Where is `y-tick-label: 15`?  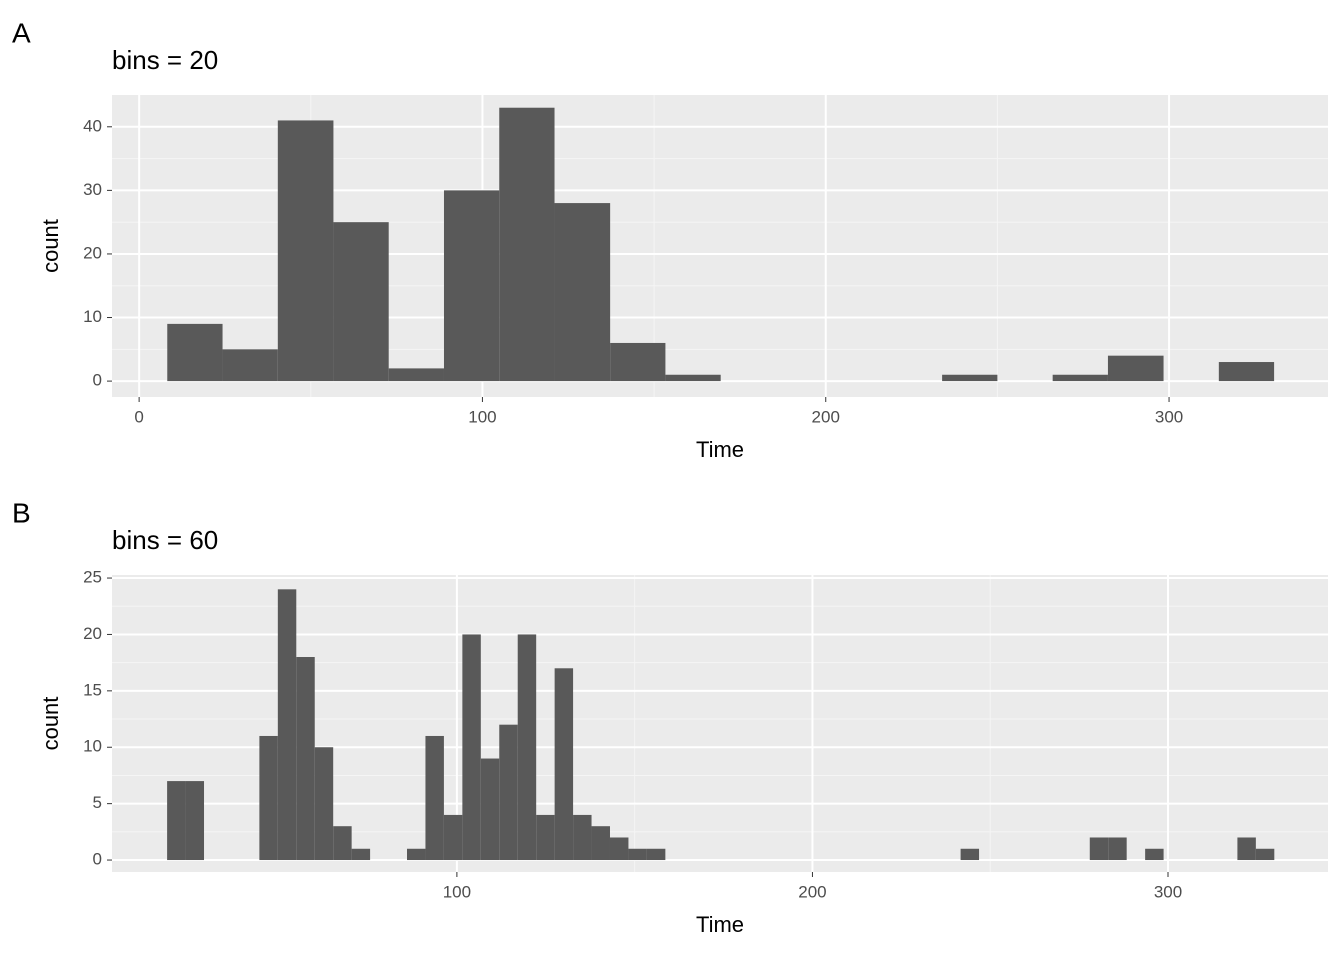 y-tick-label: 15 is located at coordinates (92, 689).